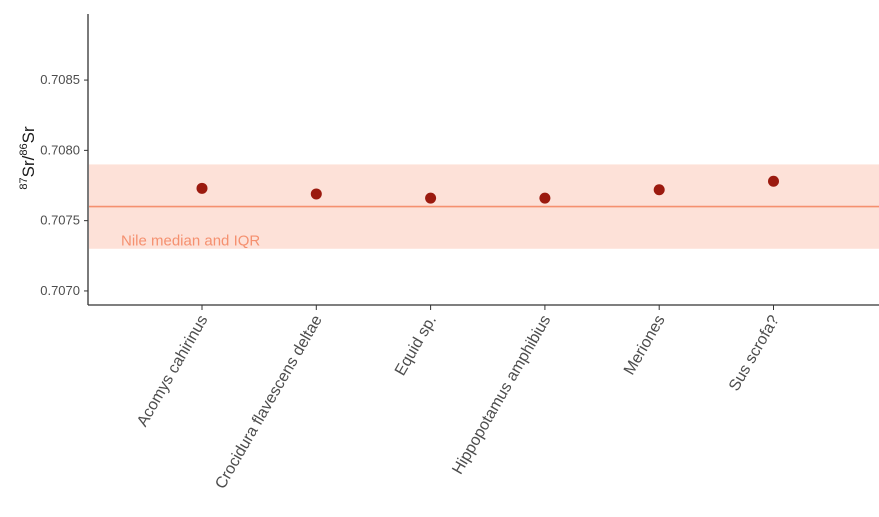 The height and width of the screenshot is (517, 879). Describe the element at coordinates (28, 134) in the screenshot. I see `y-title-base2: Sr` at that location.